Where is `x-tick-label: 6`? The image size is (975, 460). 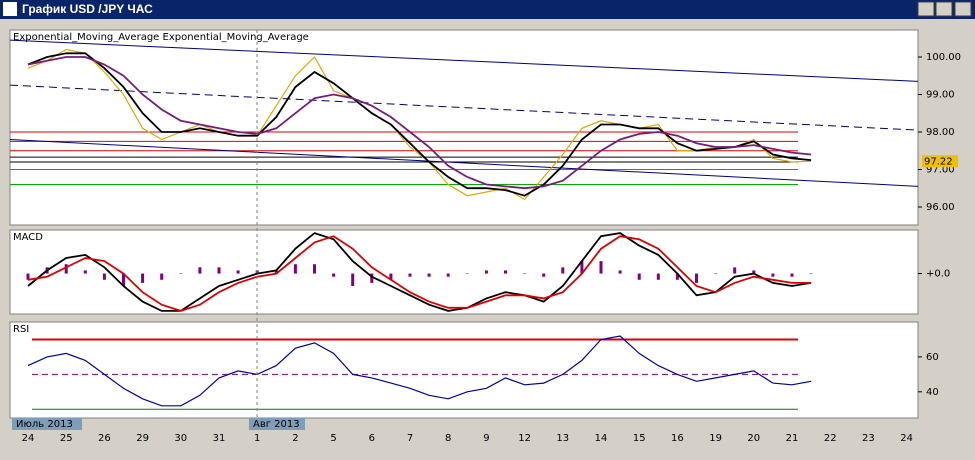
x-tick-label: 6 is located at coordinates (372, 438).